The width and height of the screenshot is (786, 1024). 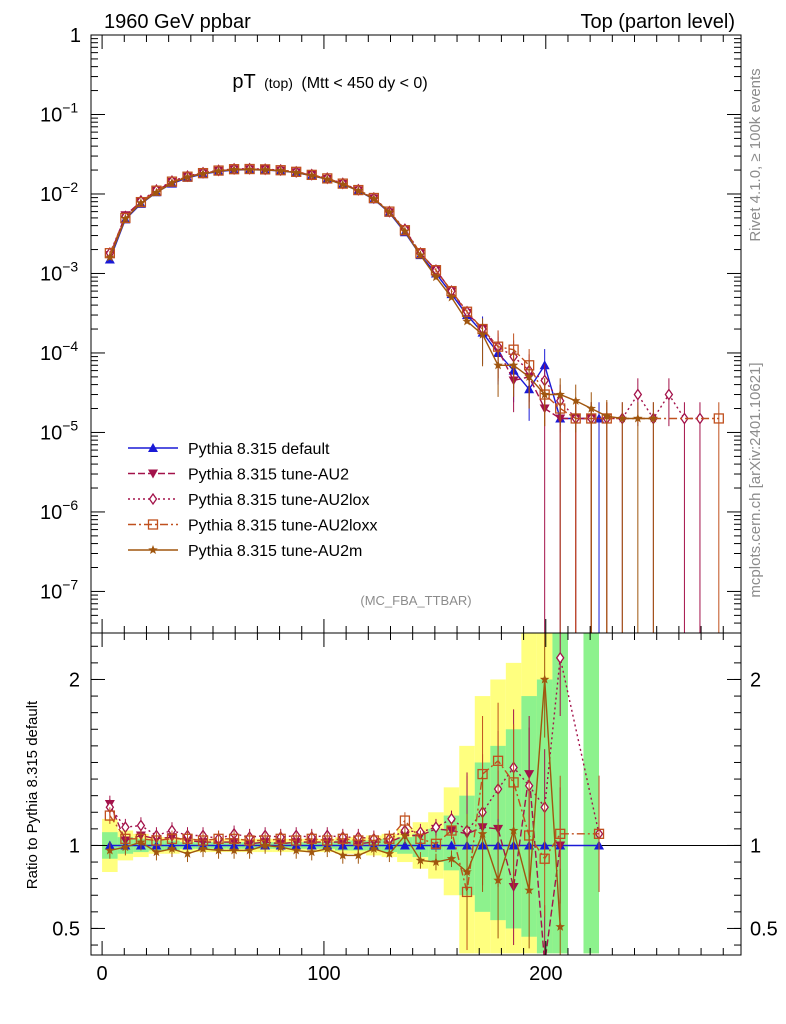 I want to click on y-tick-label: 10⁻¹, so click(x=59, y=112).